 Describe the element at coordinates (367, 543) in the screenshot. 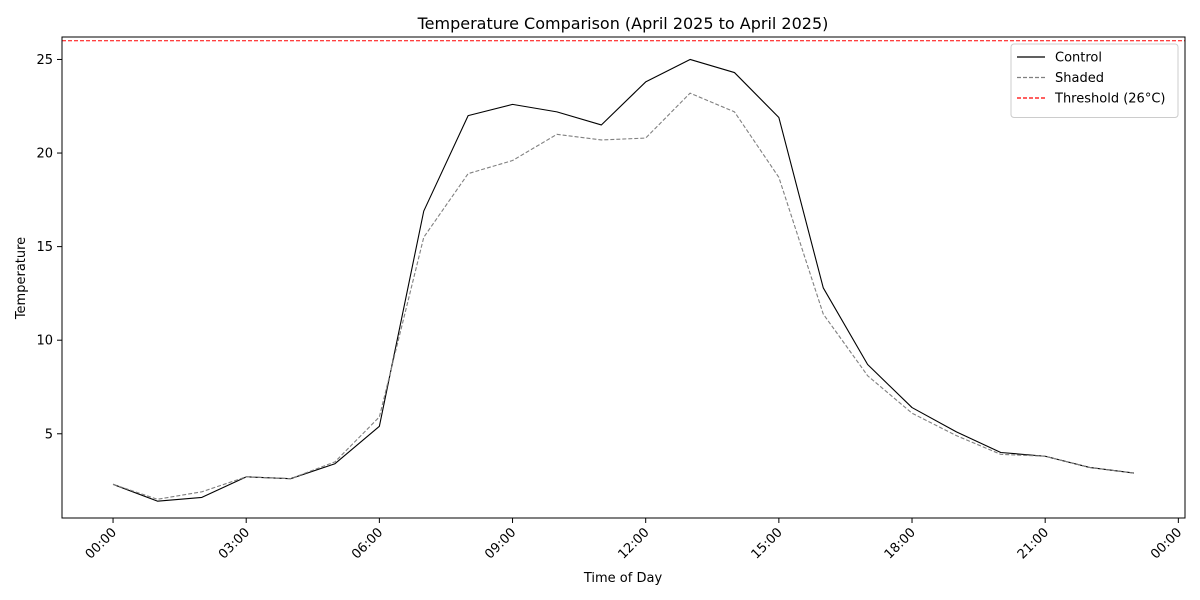

I see `x-tick-label: 06:00` at that location.